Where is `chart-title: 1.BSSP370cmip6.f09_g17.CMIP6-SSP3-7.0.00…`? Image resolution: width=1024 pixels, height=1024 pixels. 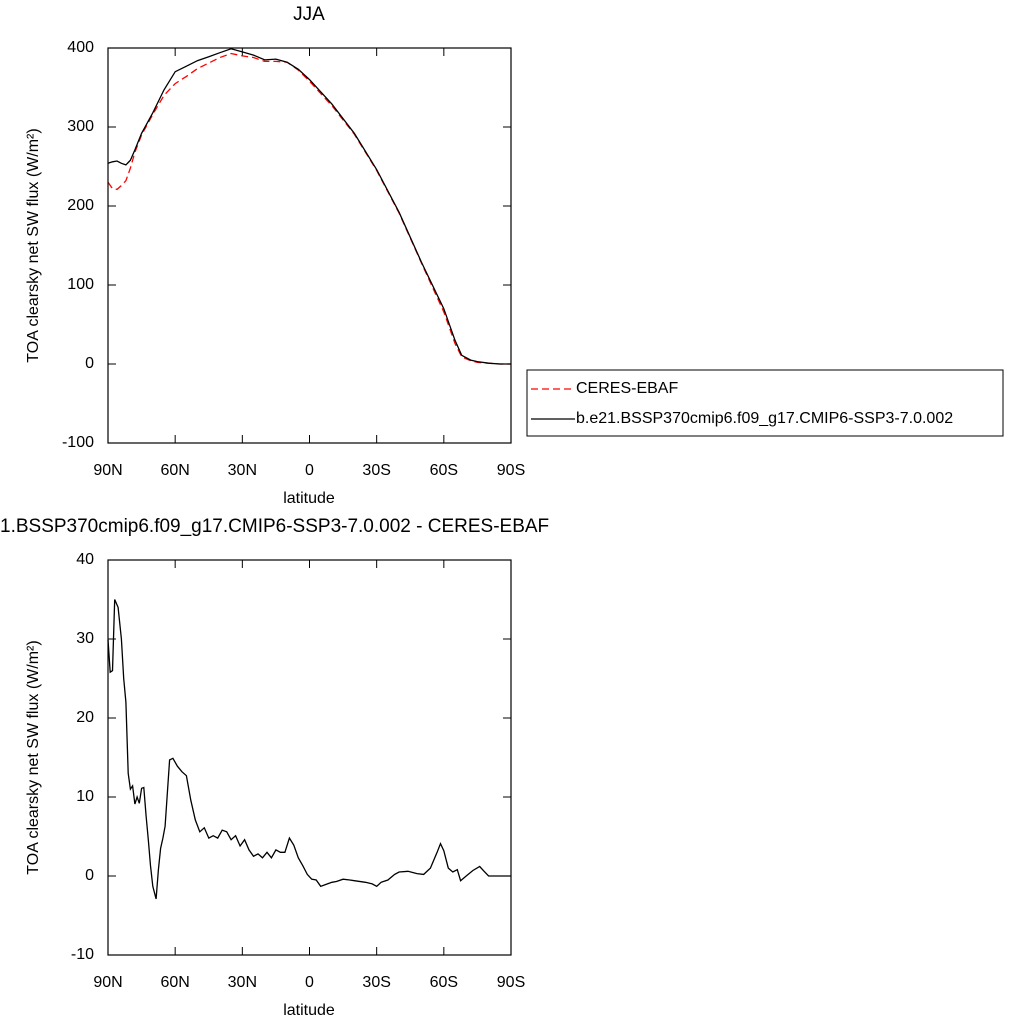 chart-title: 1.BSSP370cmip6.f09_g17.CMIP6-SSP3-7.0.00… is located at coordinates (274, 526).